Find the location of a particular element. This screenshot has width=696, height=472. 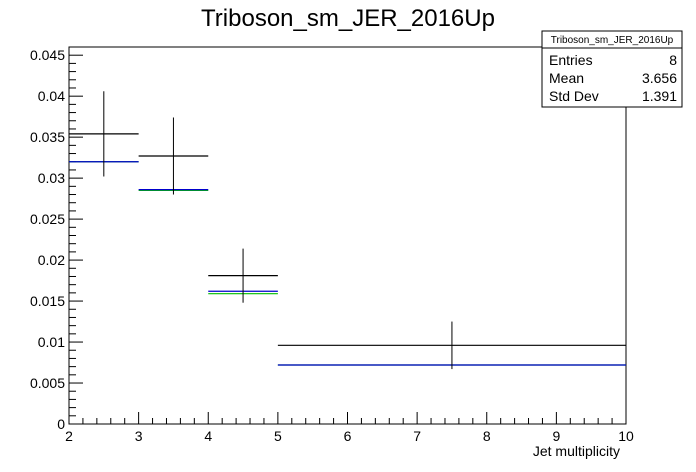

y-tick-label: 0.015 is located at coordinates (47, 301).